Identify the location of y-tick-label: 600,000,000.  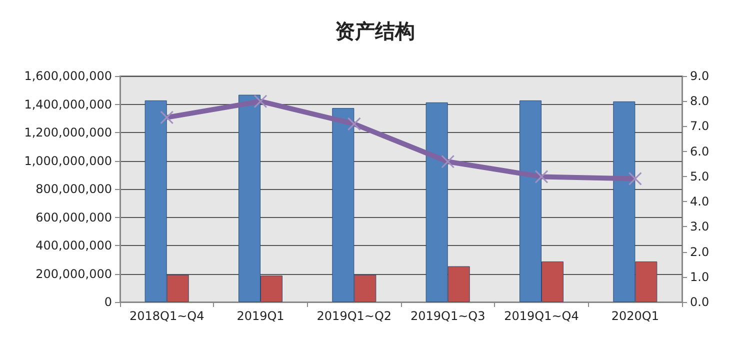
(74, 217).